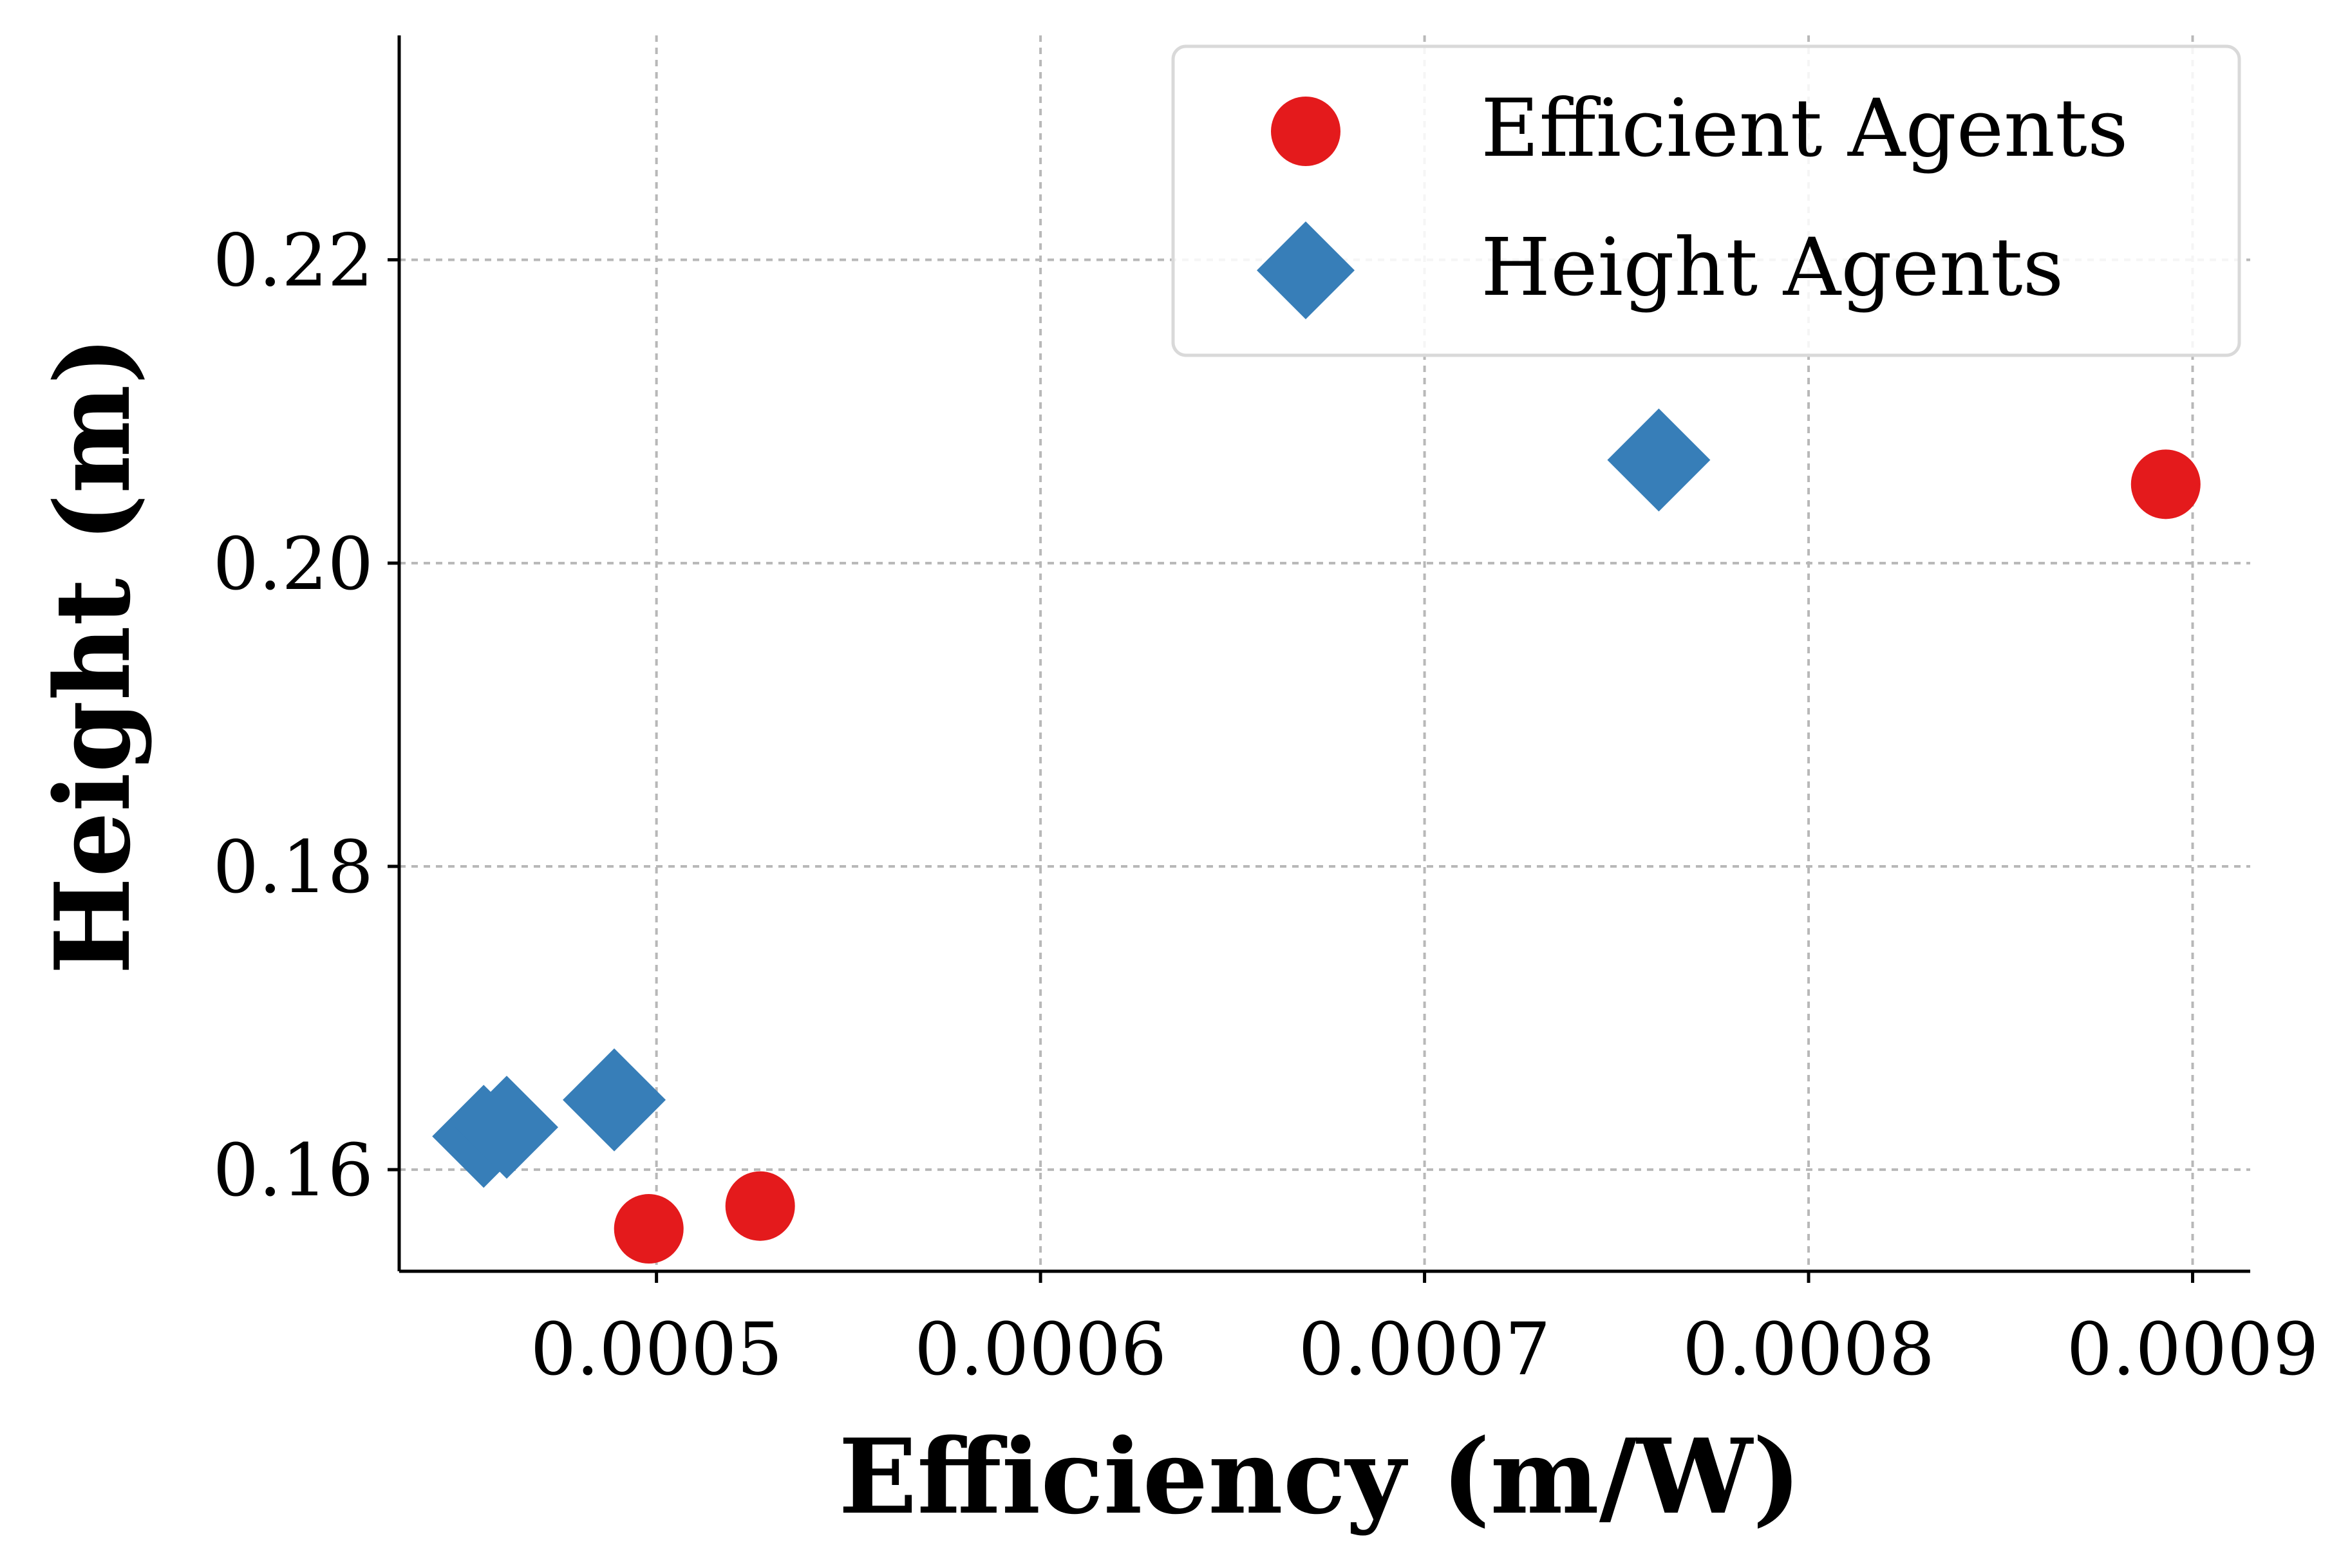  I want to click on legend-label-height-agents: Height Agents, so click(1772, 267).